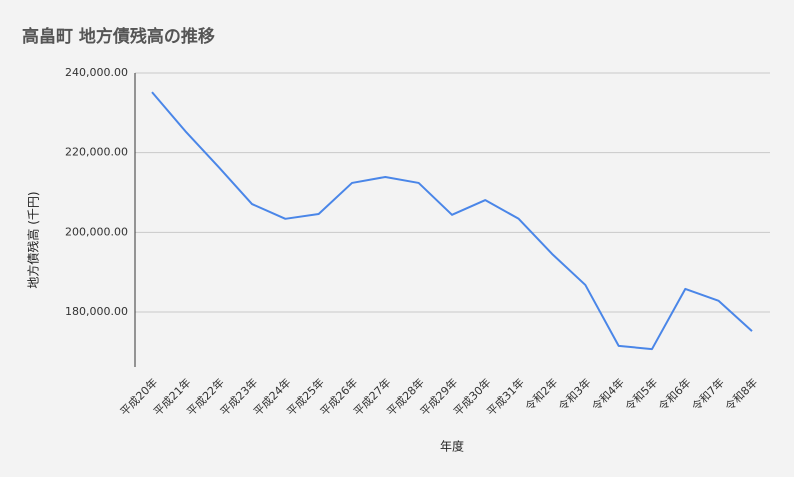 The image size is (794, 477). What do you see at coordinates (741, 394) in the screenshot?
I see `x-tick-label: 令和8年` at bounding box center [741, 394].